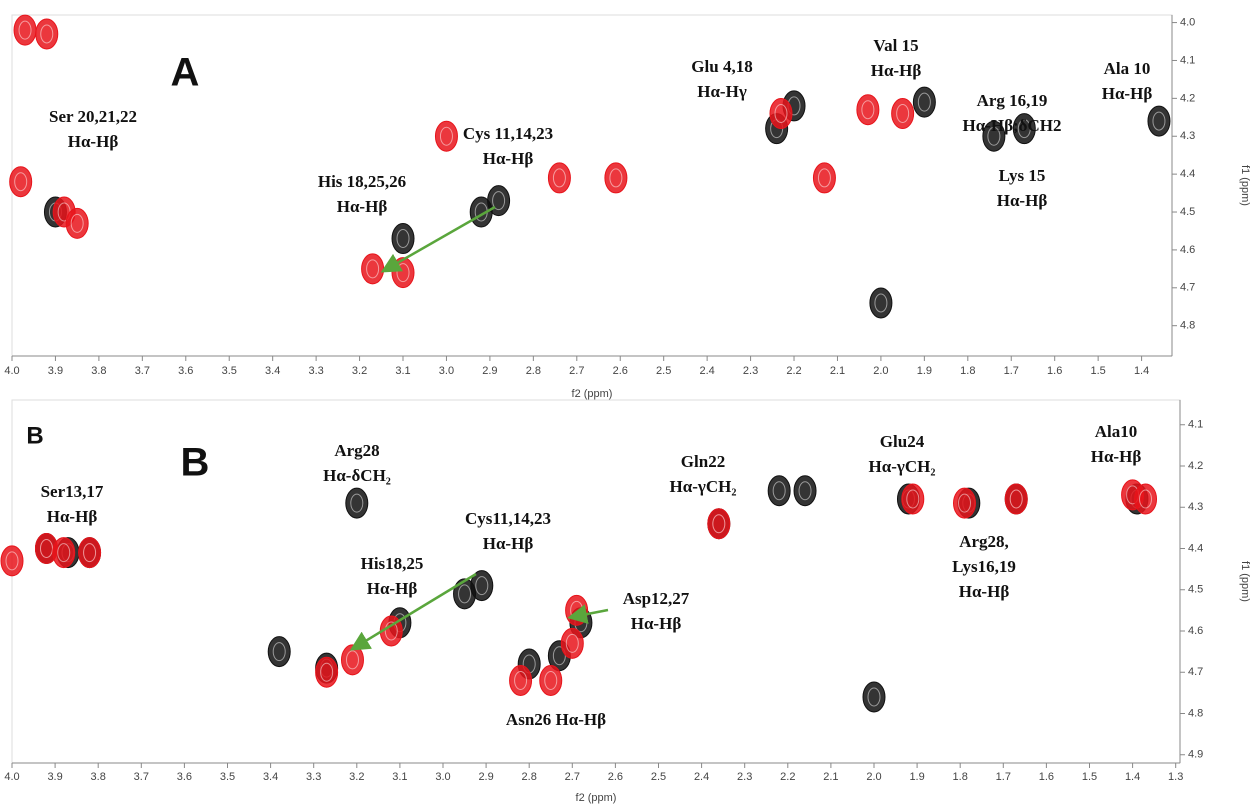  I want to click on x-tick-label: 3.0, so click(442, 777).